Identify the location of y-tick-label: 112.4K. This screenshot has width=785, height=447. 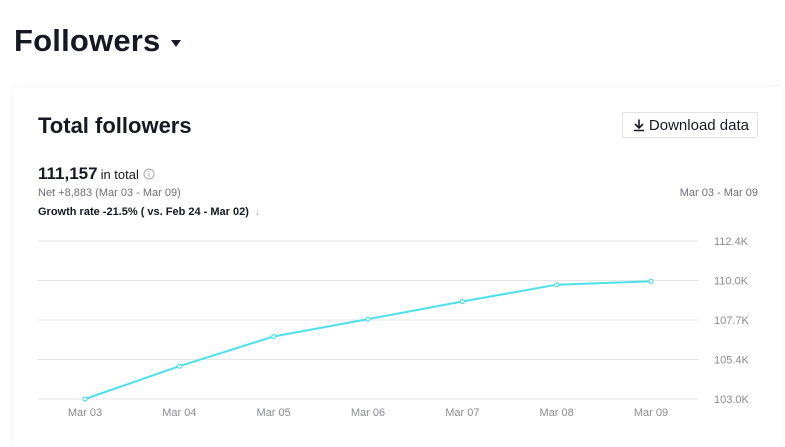
(731, 242).